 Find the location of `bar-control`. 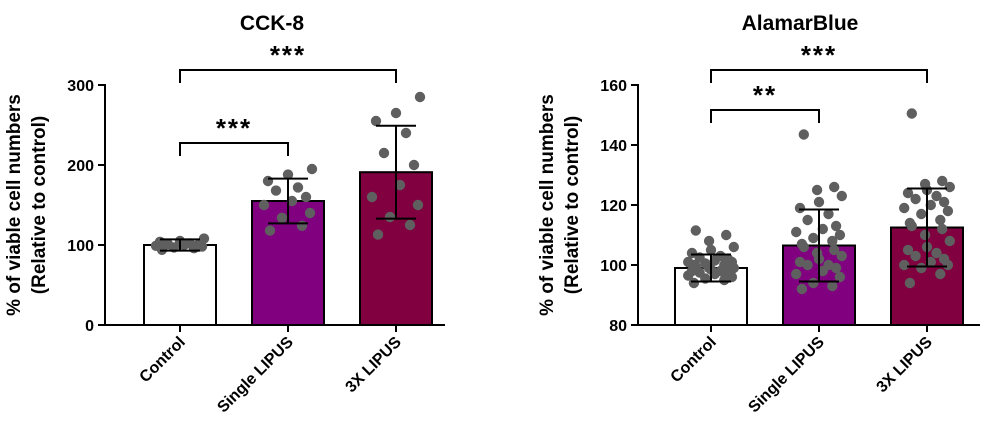

bar-control is located at coordinates (180, 285).